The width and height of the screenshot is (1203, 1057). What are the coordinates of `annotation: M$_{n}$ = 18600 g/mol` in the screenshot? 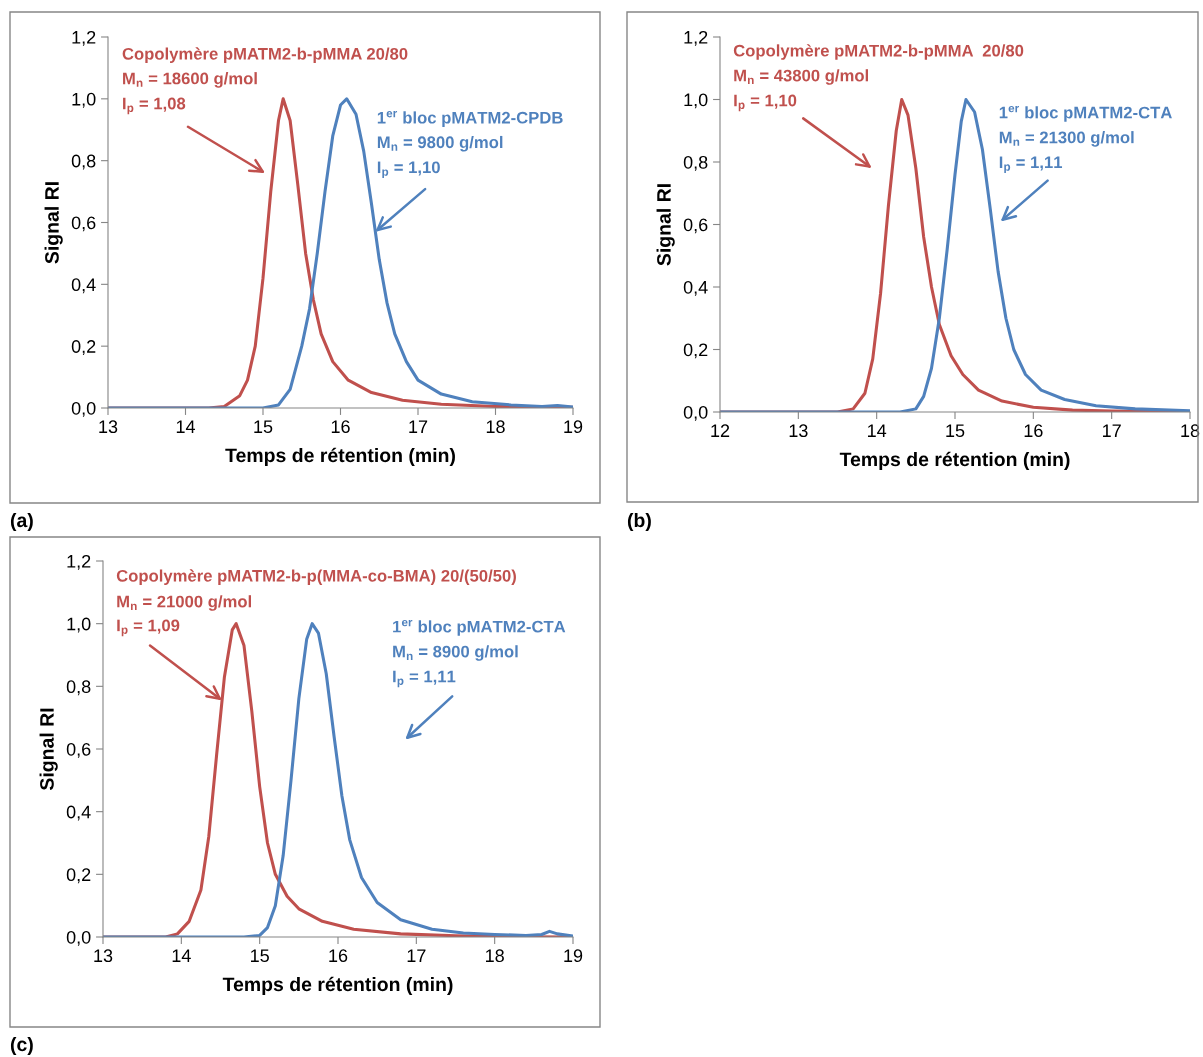 It's located at (190, 80).